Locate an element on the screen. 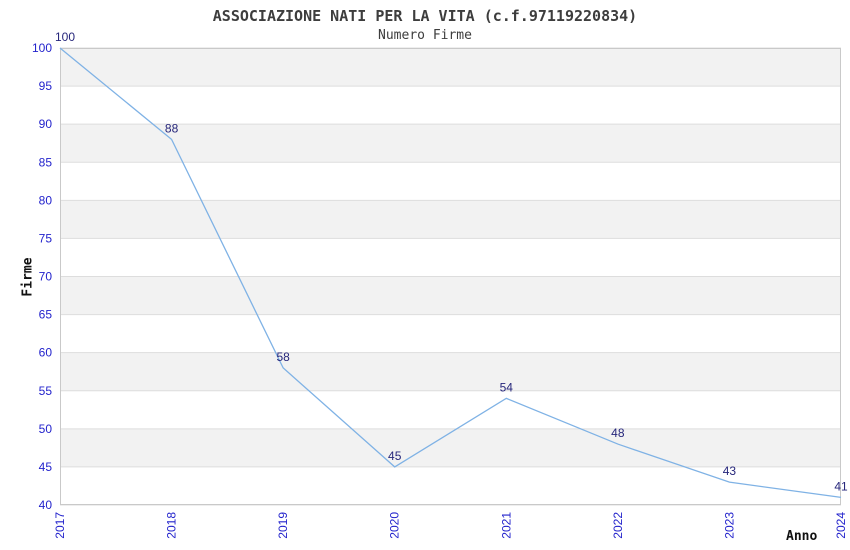 The width and height of the screenshot is (850, 550). y-tick-label: 45 is located at coordinates (46, 467).